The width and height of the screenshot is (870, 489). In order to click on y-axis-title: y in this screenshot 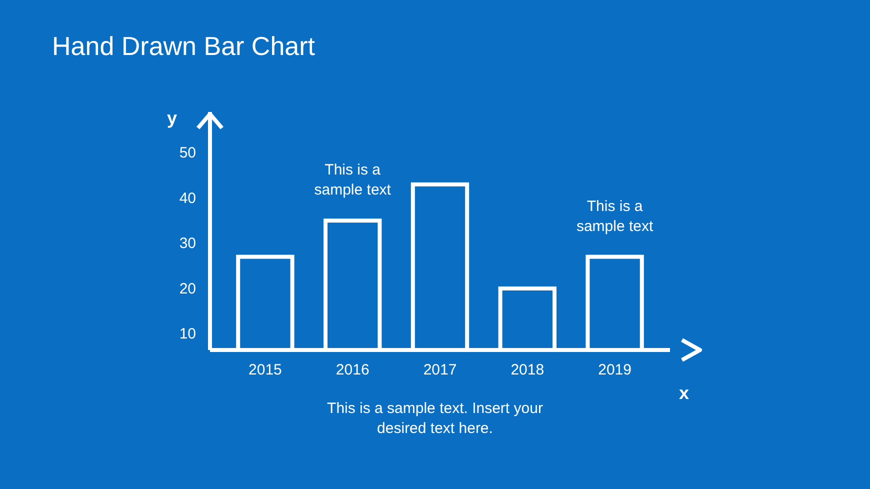, I will do `click(172, 118)`.